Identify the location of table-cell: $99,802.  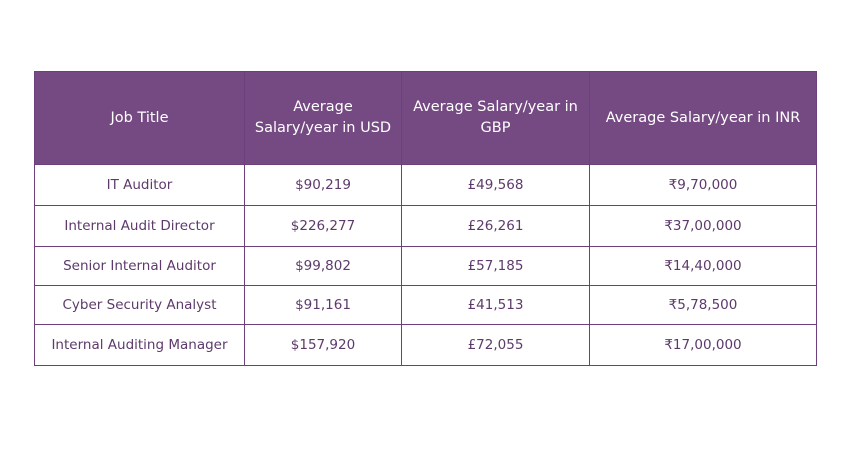
(323, 266).